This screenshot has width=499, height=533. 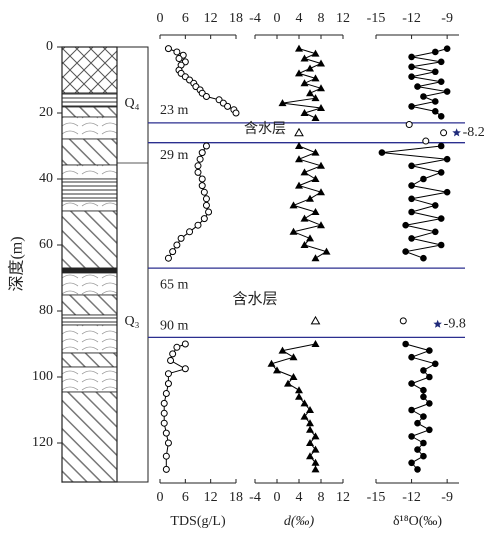 I want to click on series: -8.2 -9.8, so click(x=459, y=228).